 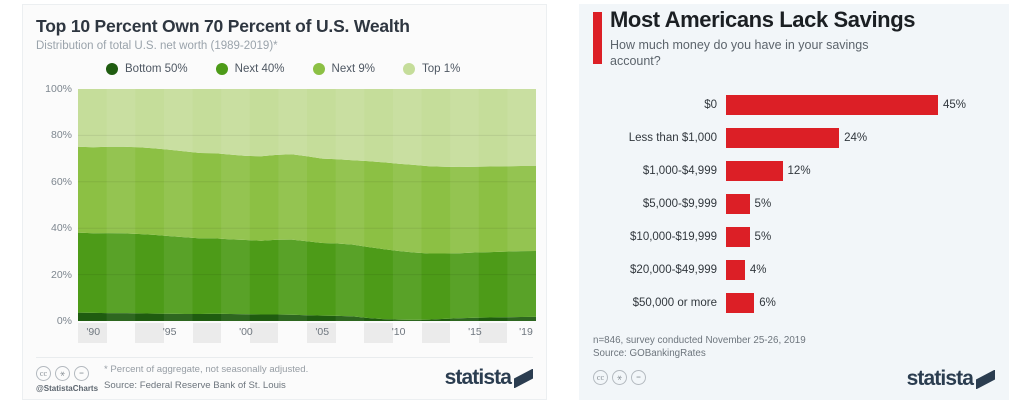 I want to click on bar-value-label: 6%, so click(x=767, y=302).